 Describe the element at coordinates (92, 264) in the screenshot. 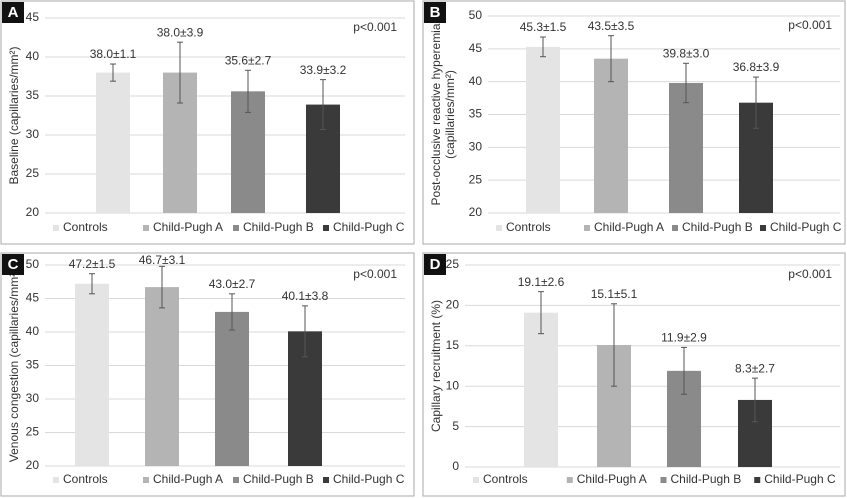

I see `value-label: 47.2±1.5` at that location.